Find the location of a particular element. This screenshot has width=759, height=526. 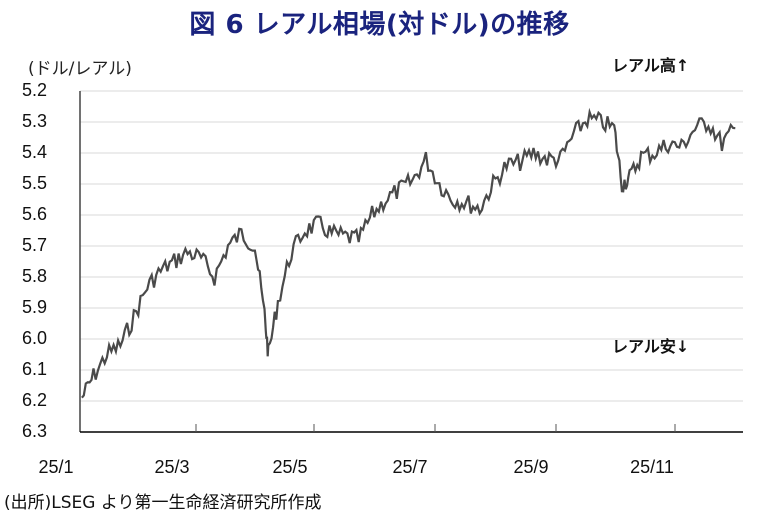

y-tick: 6.3 is located at coordinates (35, 431).